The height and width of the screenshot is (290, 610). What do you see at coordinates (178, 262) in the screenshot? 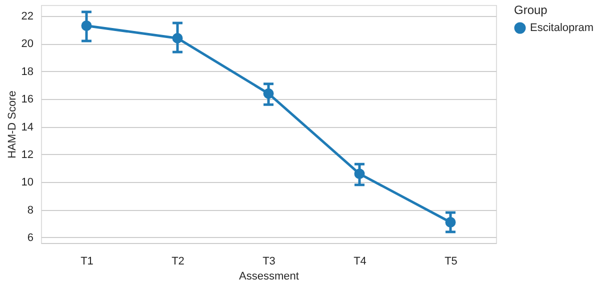
I see `x-tick-label: T2` at bounding box center [178, 262].